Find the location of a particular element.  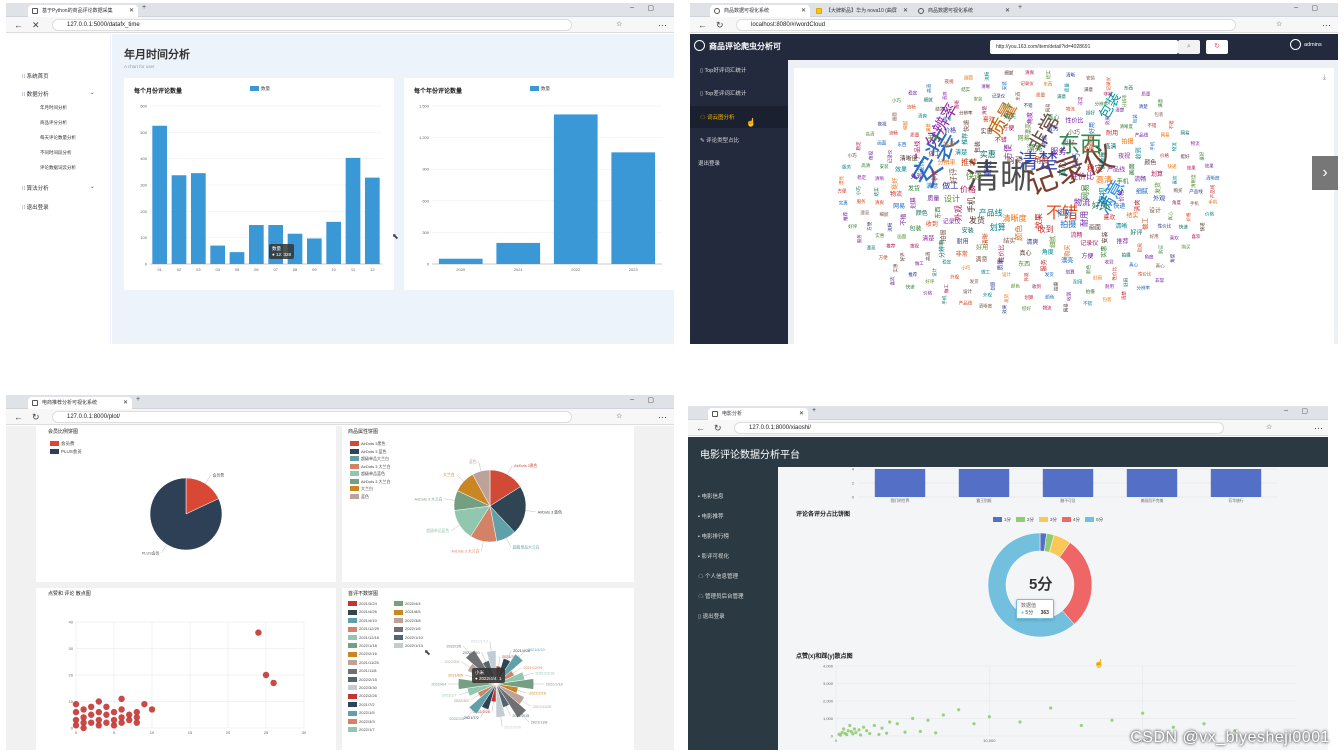

search-button: ⌕ is located at coordinates (1189, 47).